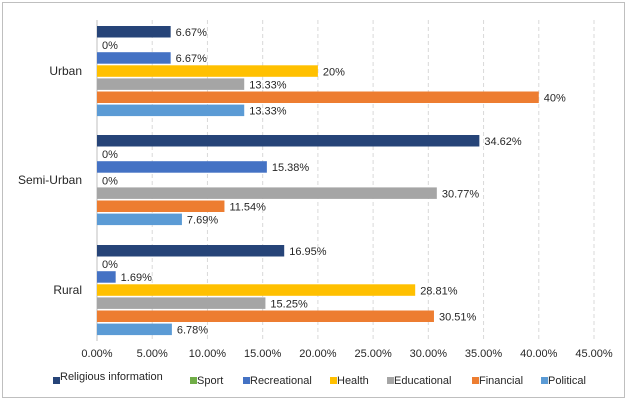 The height and width of the screenshot is (401, 629). Describe the element at coordinates (429, 354) in the screenshot. I see `x-tick-label: 30.00%` at that location.